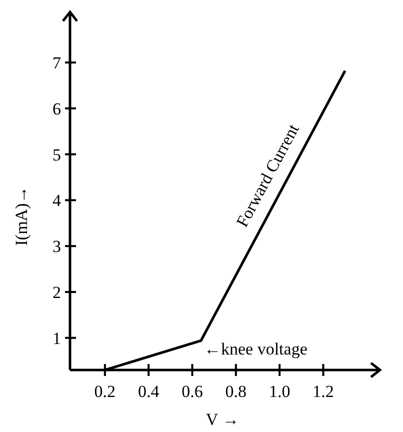  I want to click on y-tick-label: 1, so click(56, 338).